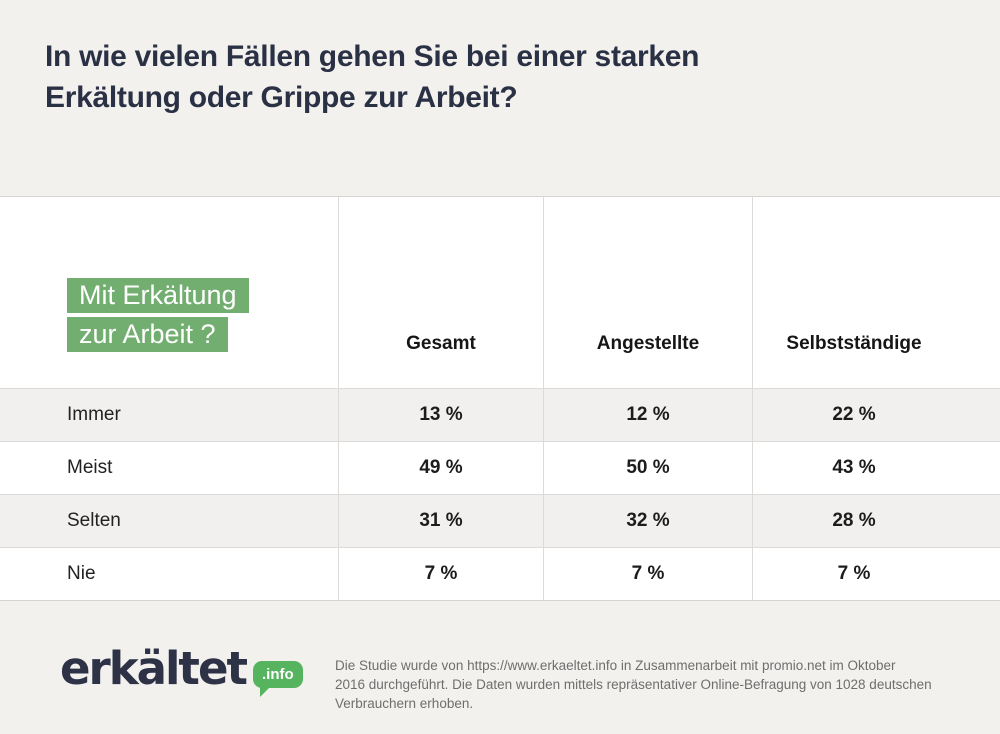 Image resolution: width=1000 pixels, height=734 pixels. Describe the element at coordinates (647, 292) in the screenshot. I see `column-header-angestellte: Angestellte` at that location.